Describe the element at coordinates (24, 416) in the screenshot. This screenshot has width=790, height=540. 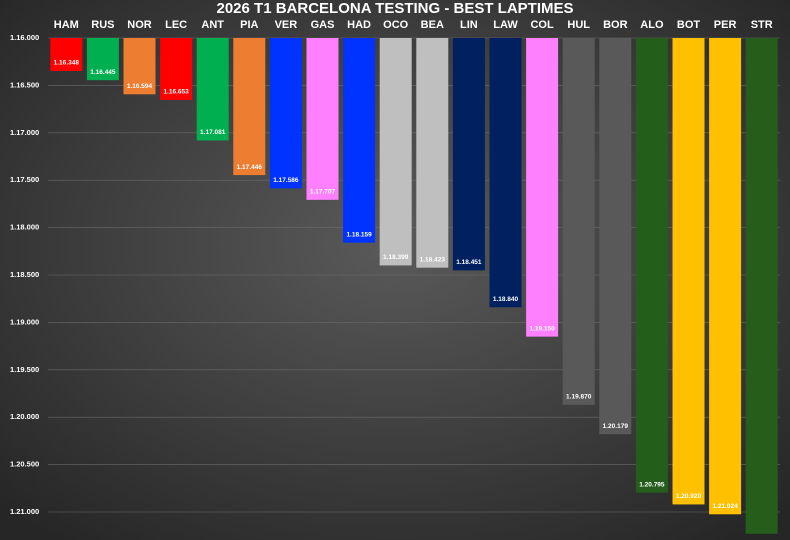
I see `y-tick-label: 1.20.000` at that location.